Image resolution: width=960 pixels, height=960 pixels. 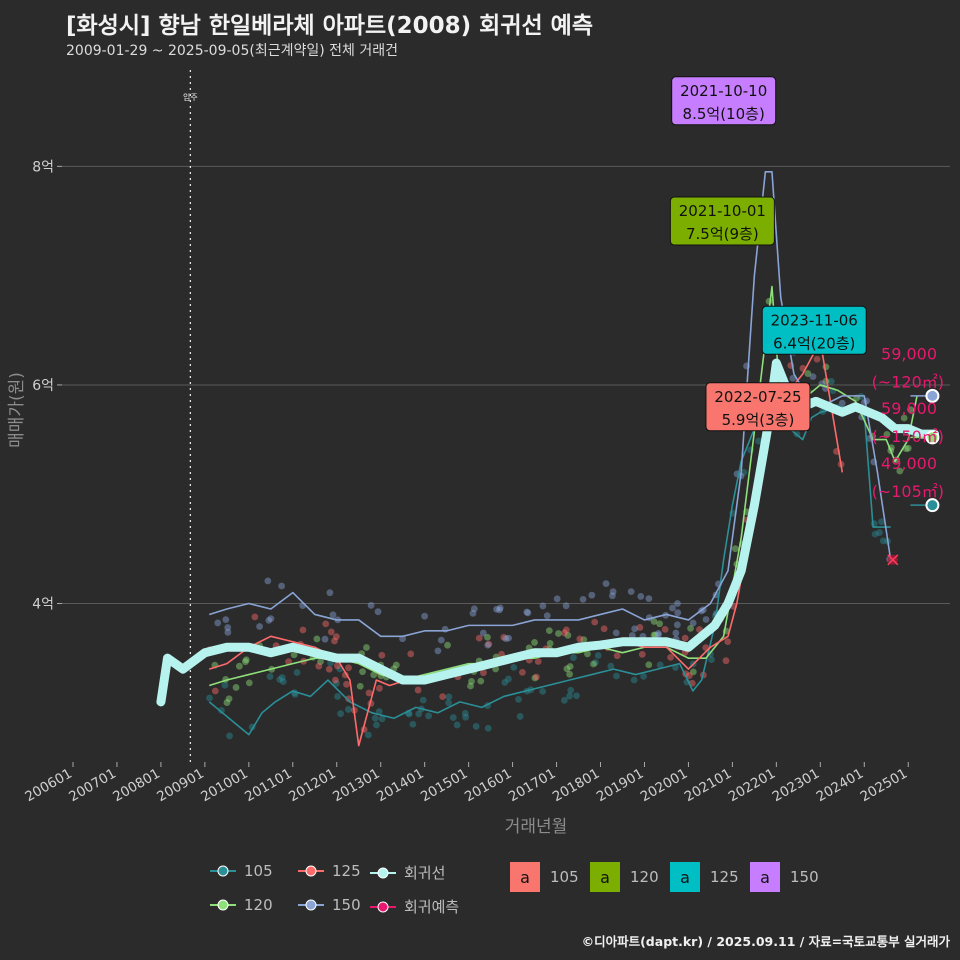 What do you see at coordinates (407, 872) in the screenshot?
I see `legend-item-regression: 회귀선` at bounding box center [407, 872].